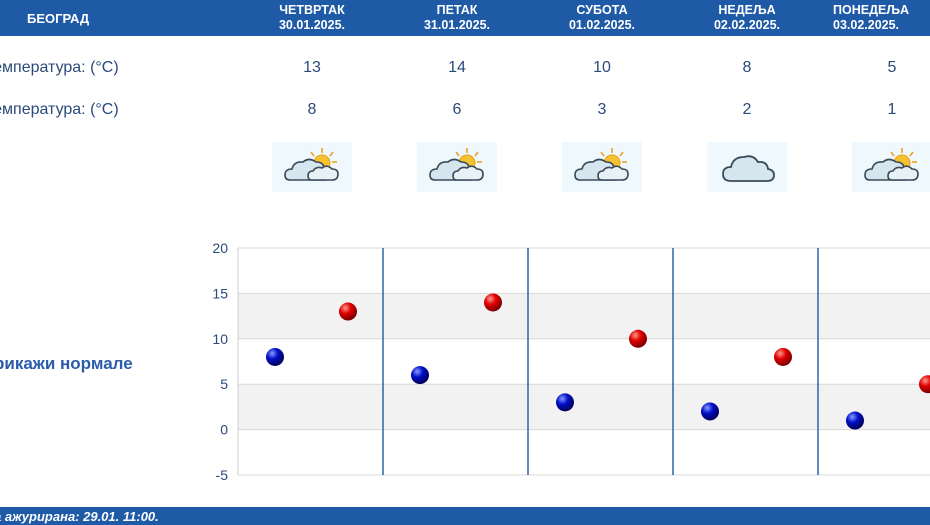  What do you see at coordinates (602, 10) in the screenshot?
I see `day-name: СУБОТА` at bounding box center [602, 10].